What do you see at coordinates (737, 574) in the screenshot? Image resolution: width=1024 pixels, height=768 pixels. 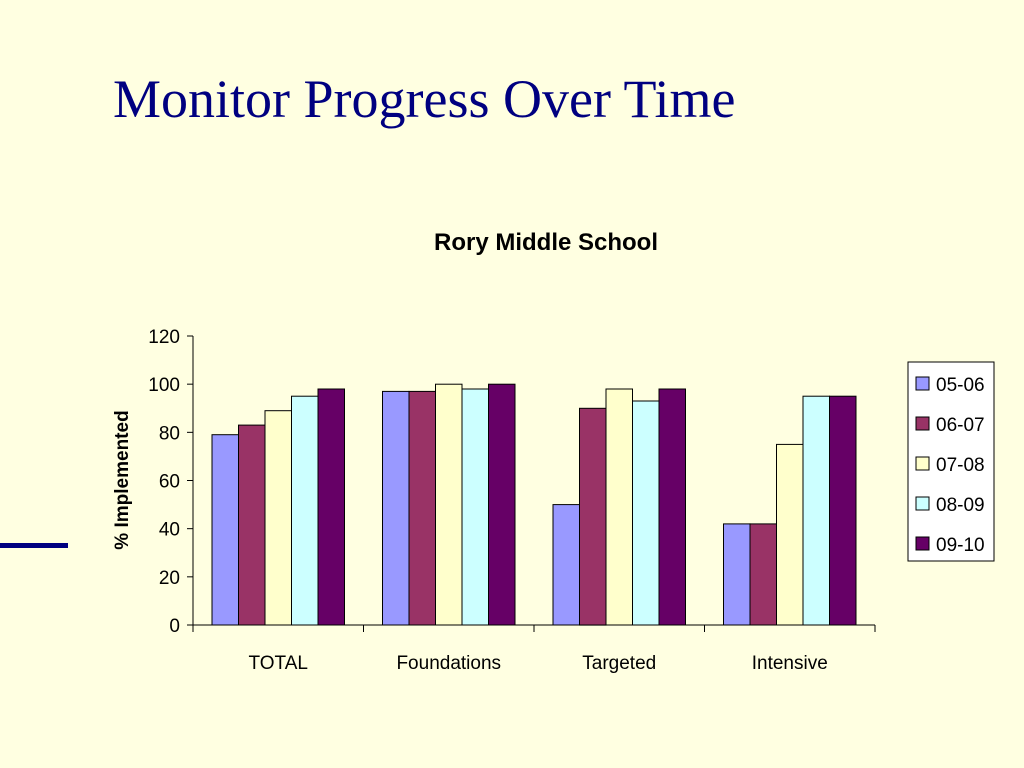 I see `bar-05-06-intensive` at bounding box center [737, 574].